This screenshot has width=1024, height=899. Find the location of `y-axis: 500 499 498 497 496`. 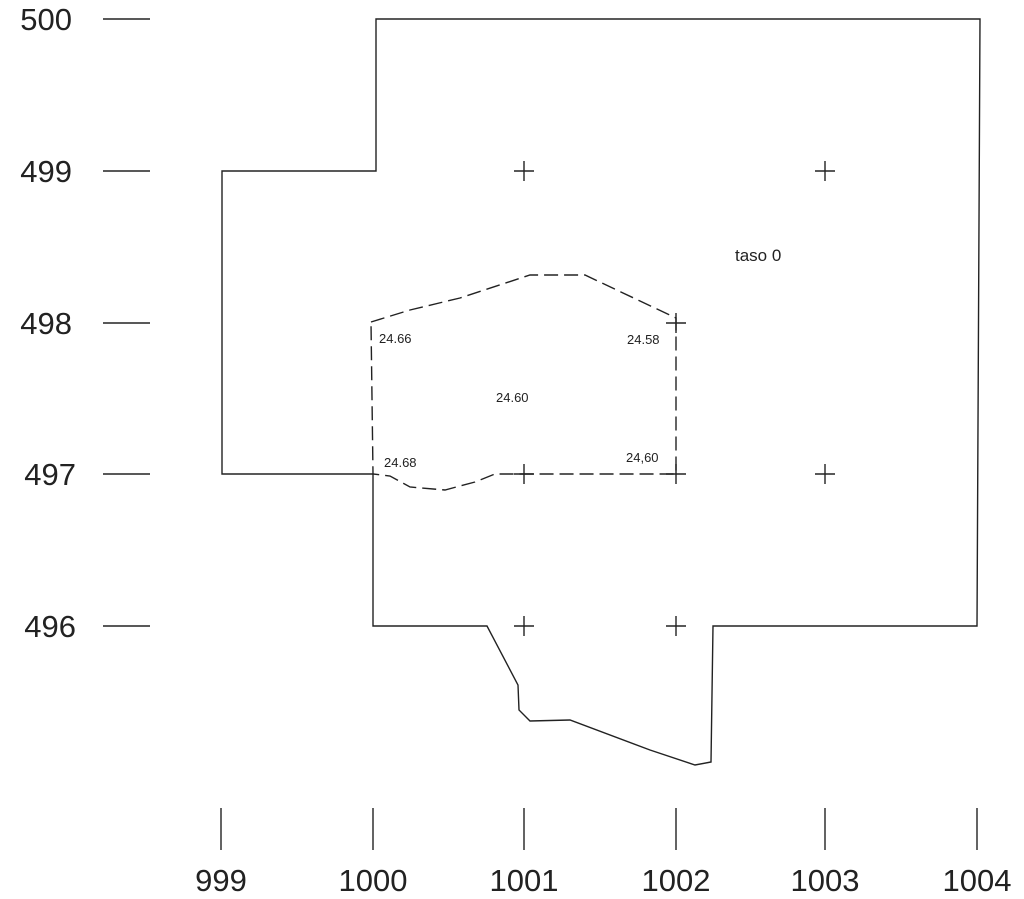

y-axis: 500 499 498 497 496 is located at coordinates (85, 323).